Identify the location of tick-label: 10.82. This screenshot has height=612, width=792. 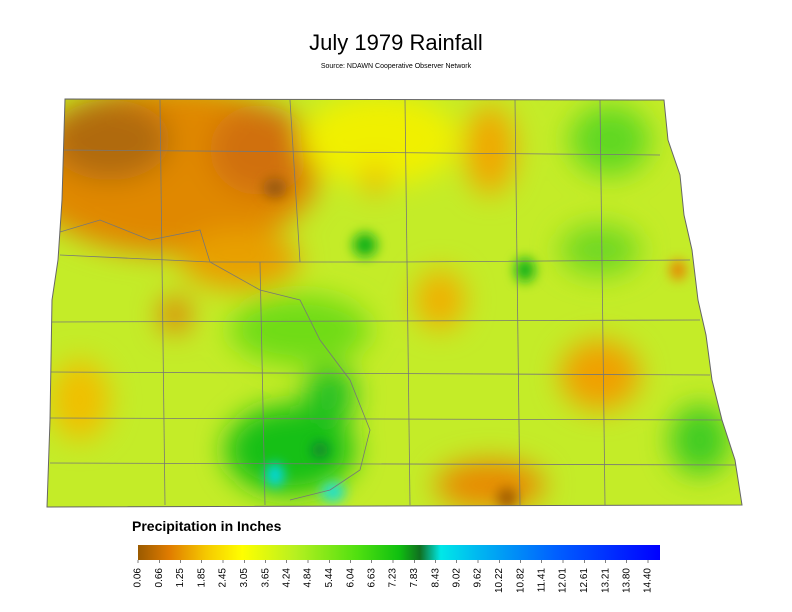
(520, 580).